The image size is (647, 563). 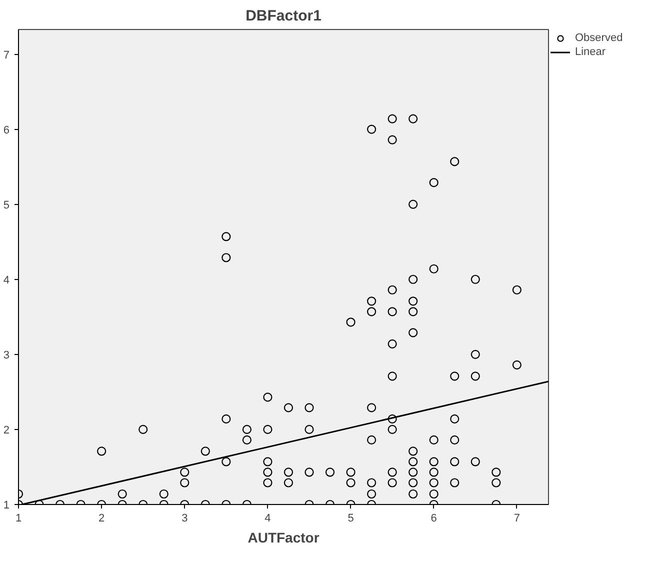 I want to click on legend-label: Observed, so click(x=599, y=38).